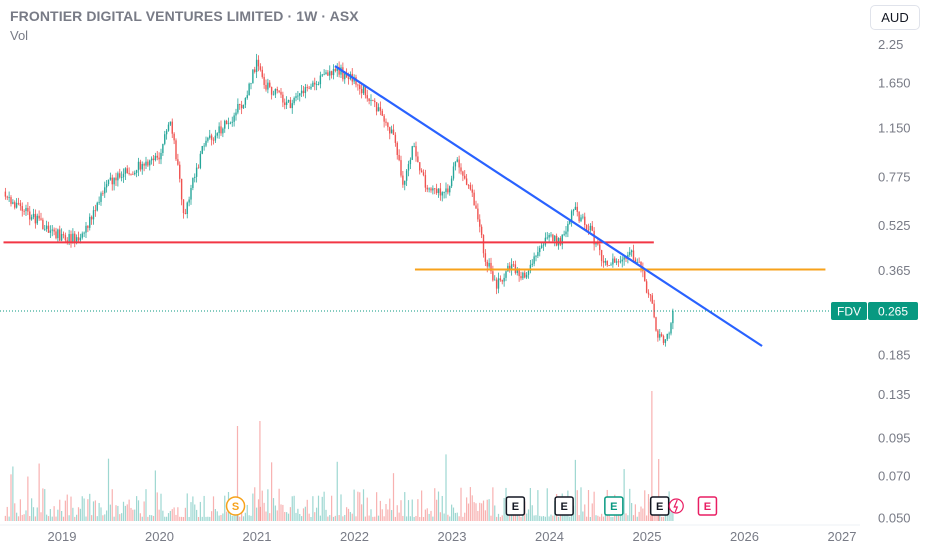  Describe the element at coordinates (744, 536) in the screenshot. I see `x-tick-label: 2026` at that location.